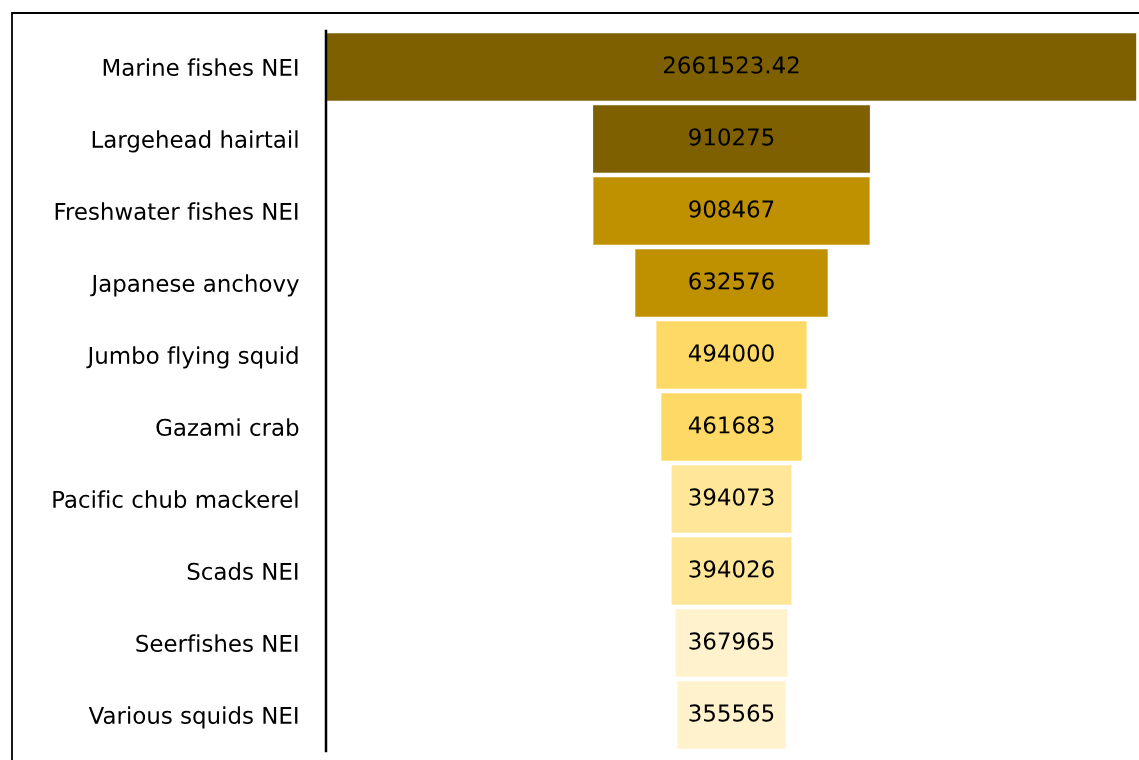 This screenshot has width=1139, height=760. I want to click on data-label: 494000, so click(731, 353).